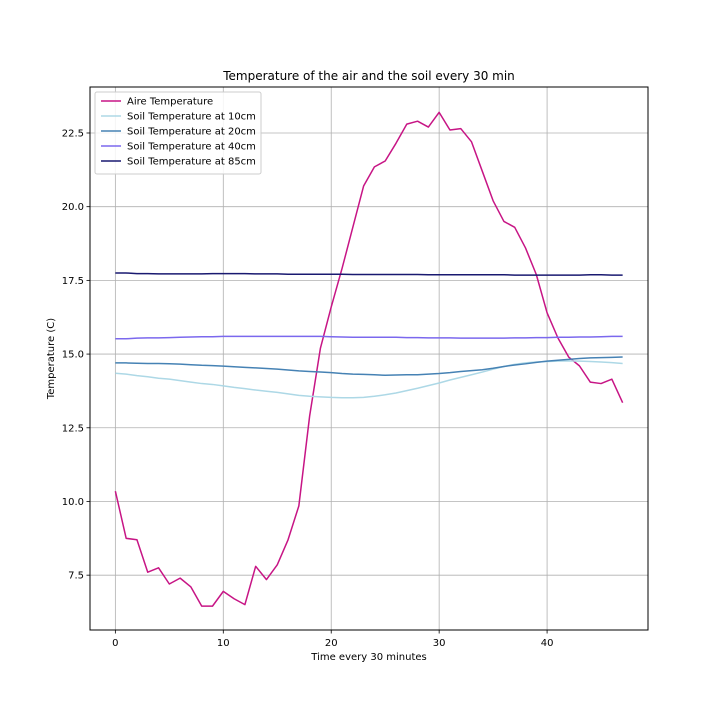 This screenshot has width=720, height=720. I want to click on legend-label: Soil Temperature at 40cm, so click(191, 147).